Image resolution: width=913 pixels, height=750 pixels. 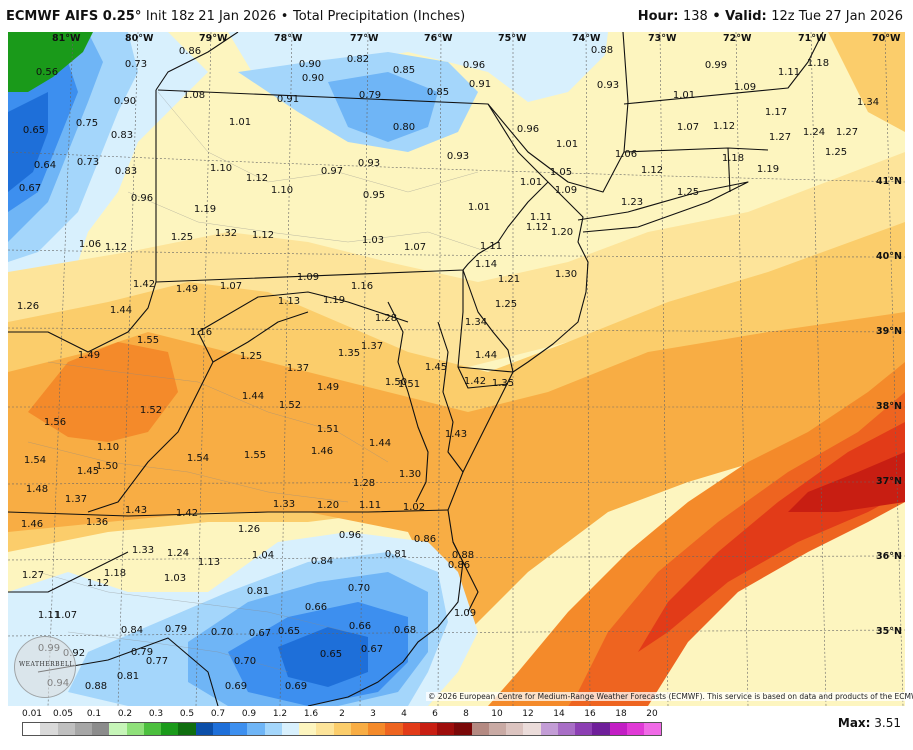 What do you see at coordinates (837, 16) in the screenshot?
I see `valid-value: 12z Tue 27 Jan 2026` at bounding box center [837, 16].